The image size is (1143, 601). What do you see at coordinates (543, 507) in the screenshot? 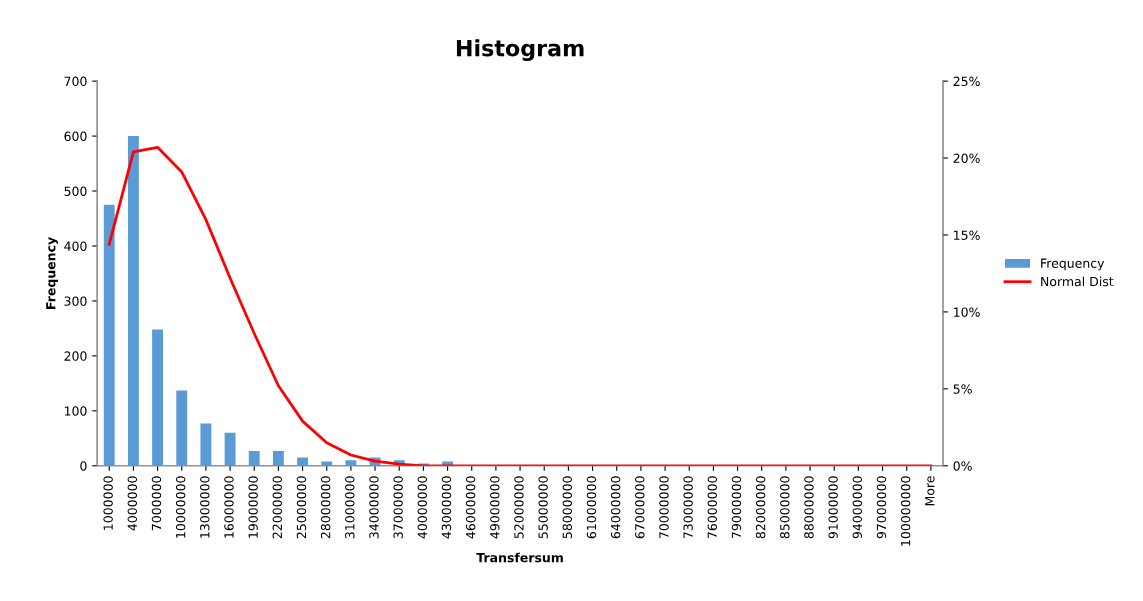
I see `x-tick-label: 55000000` at bounding box center [543, 507].